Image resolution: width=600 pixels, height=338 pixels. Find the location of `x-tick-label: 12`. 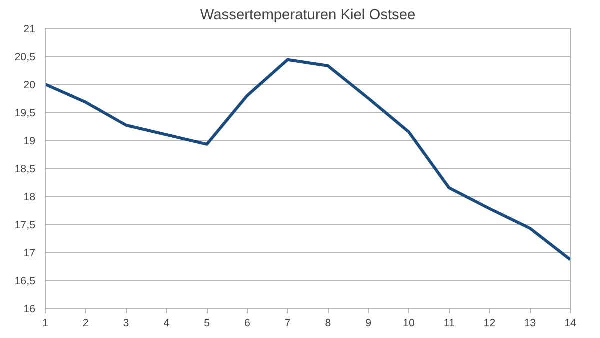

x-tick-label: 12 is located at coordinates (490, 324).